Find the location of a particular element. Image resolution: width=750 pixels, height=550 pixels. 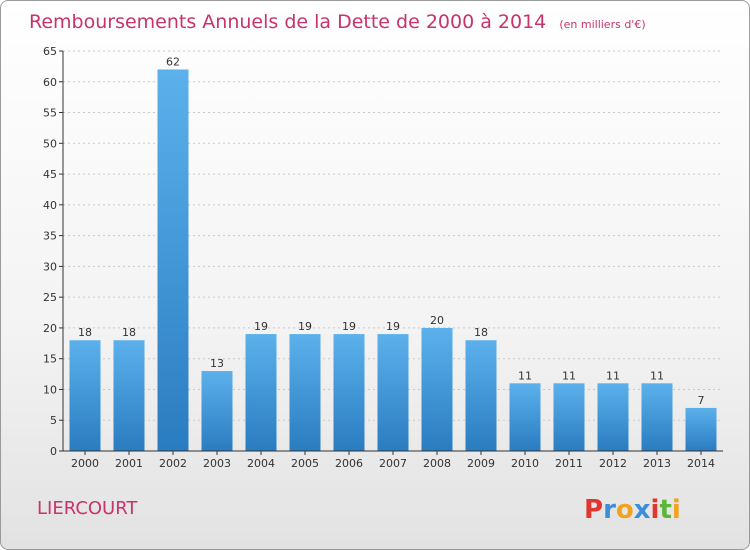

bar-2012 is located at coordinates (613, 417).